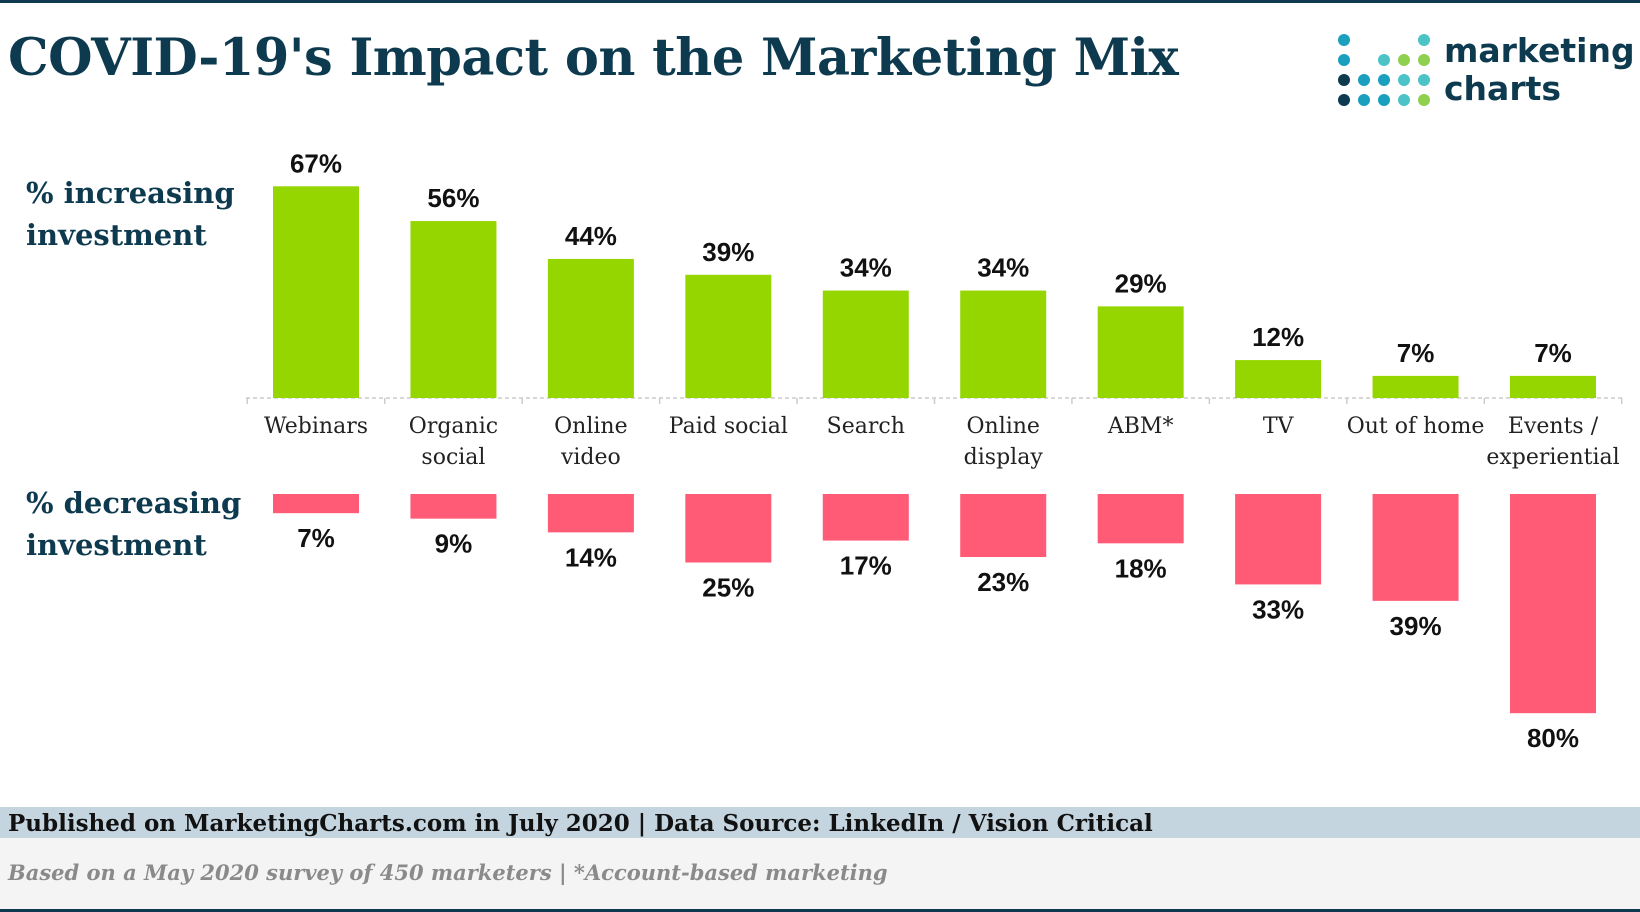 This screenshot has height=912, width=1640. What do you see at coordinates (116, 545) in the screenshot?
I see `decreasing-label-line-2: investment` at bounding box center [116, 545].